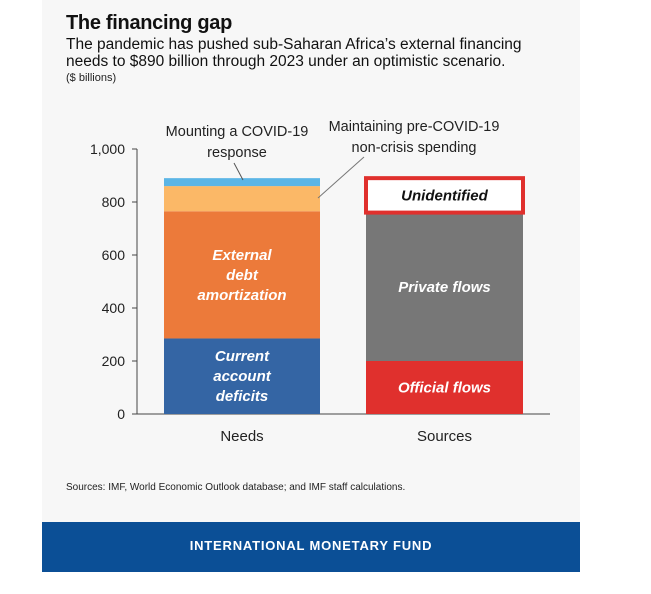 The height and width of the screenshot is (594, 651). Describe the element at coordinates (114, 202) in the screenshot. I see `y-tick-label: 800` at that location.